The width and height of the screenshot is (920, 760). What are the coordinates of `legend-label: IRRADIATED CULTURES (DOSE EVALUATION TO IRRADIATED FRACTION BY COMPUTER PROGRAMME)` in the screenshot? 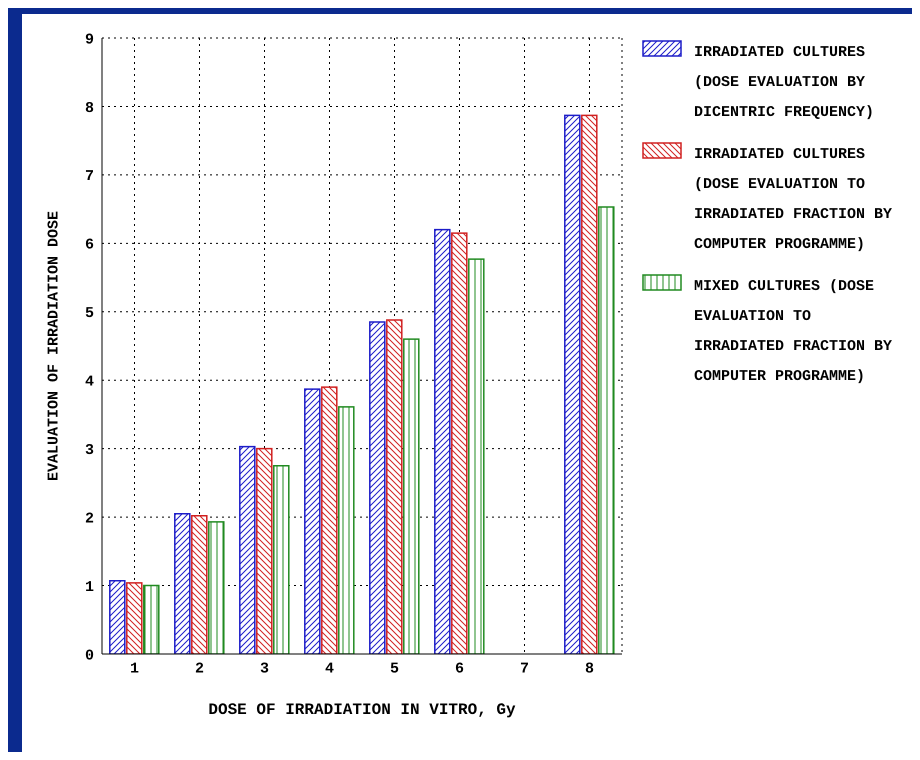 It's located at (794, 200).